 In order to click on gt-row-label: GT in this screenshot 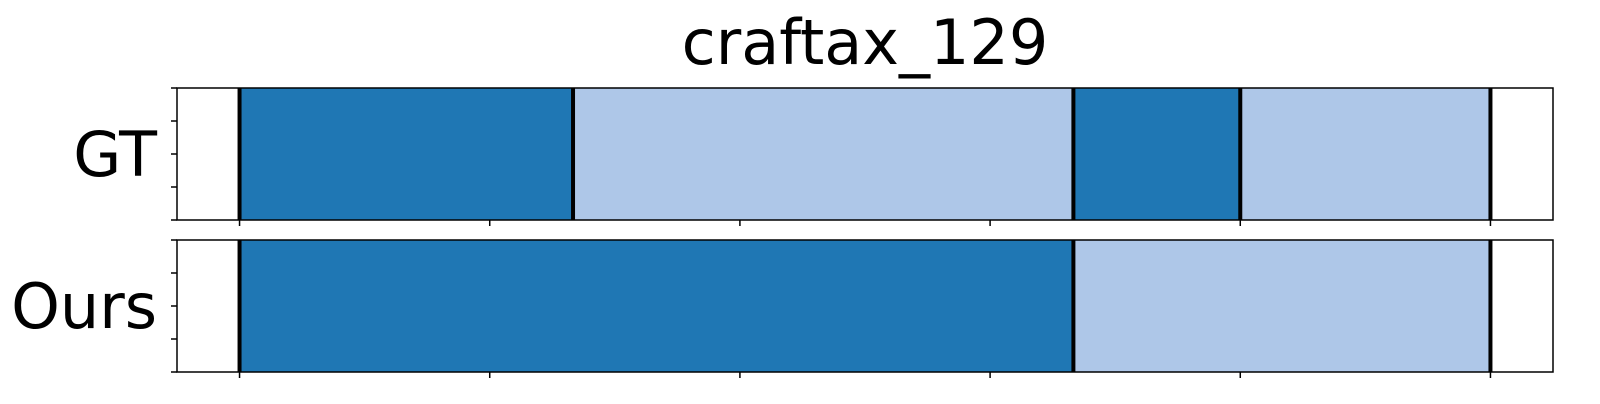, I will do `click(115, 154)`.